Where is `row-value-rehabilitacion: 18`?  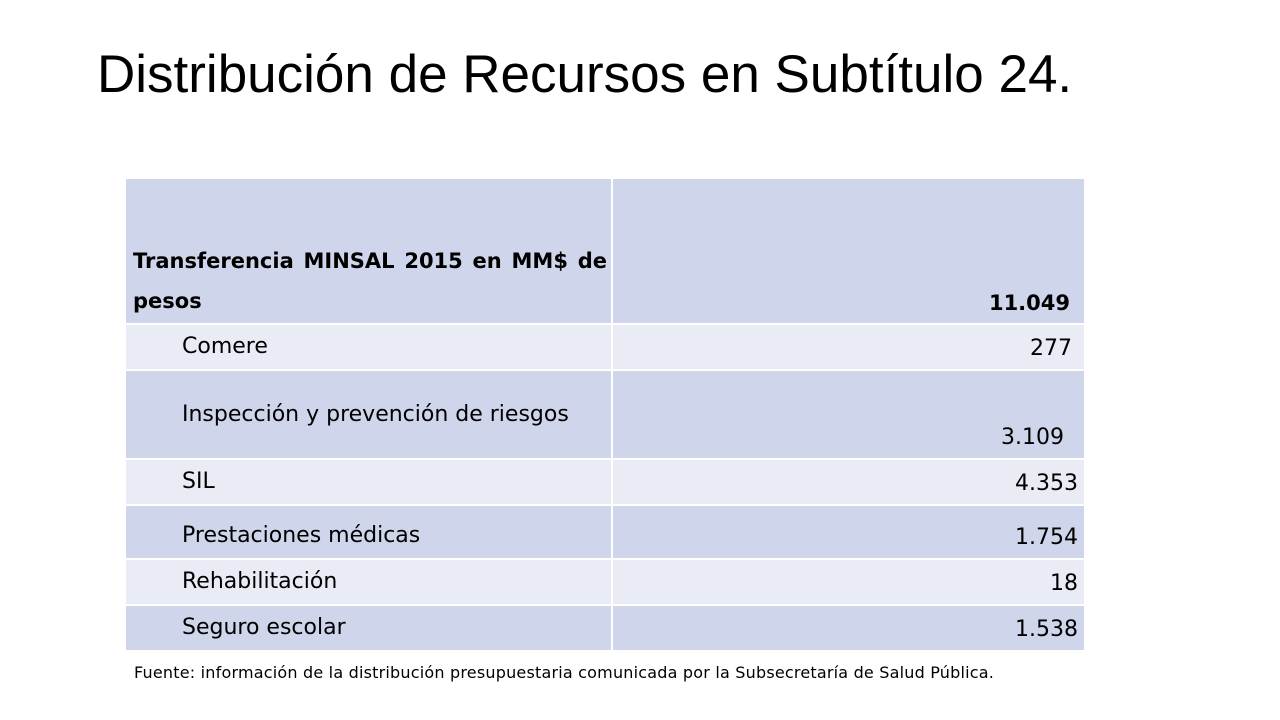
row-value-rehabilitacion: 18 is located at coordinates (848, 582).